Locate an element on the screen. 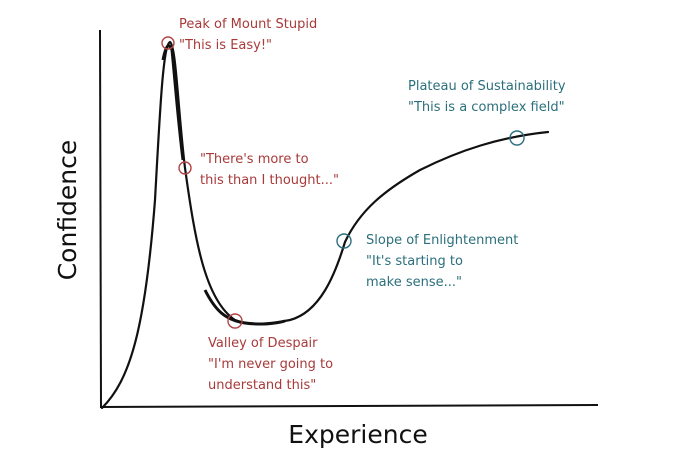  y-axis is located at coordinates (100, 219).